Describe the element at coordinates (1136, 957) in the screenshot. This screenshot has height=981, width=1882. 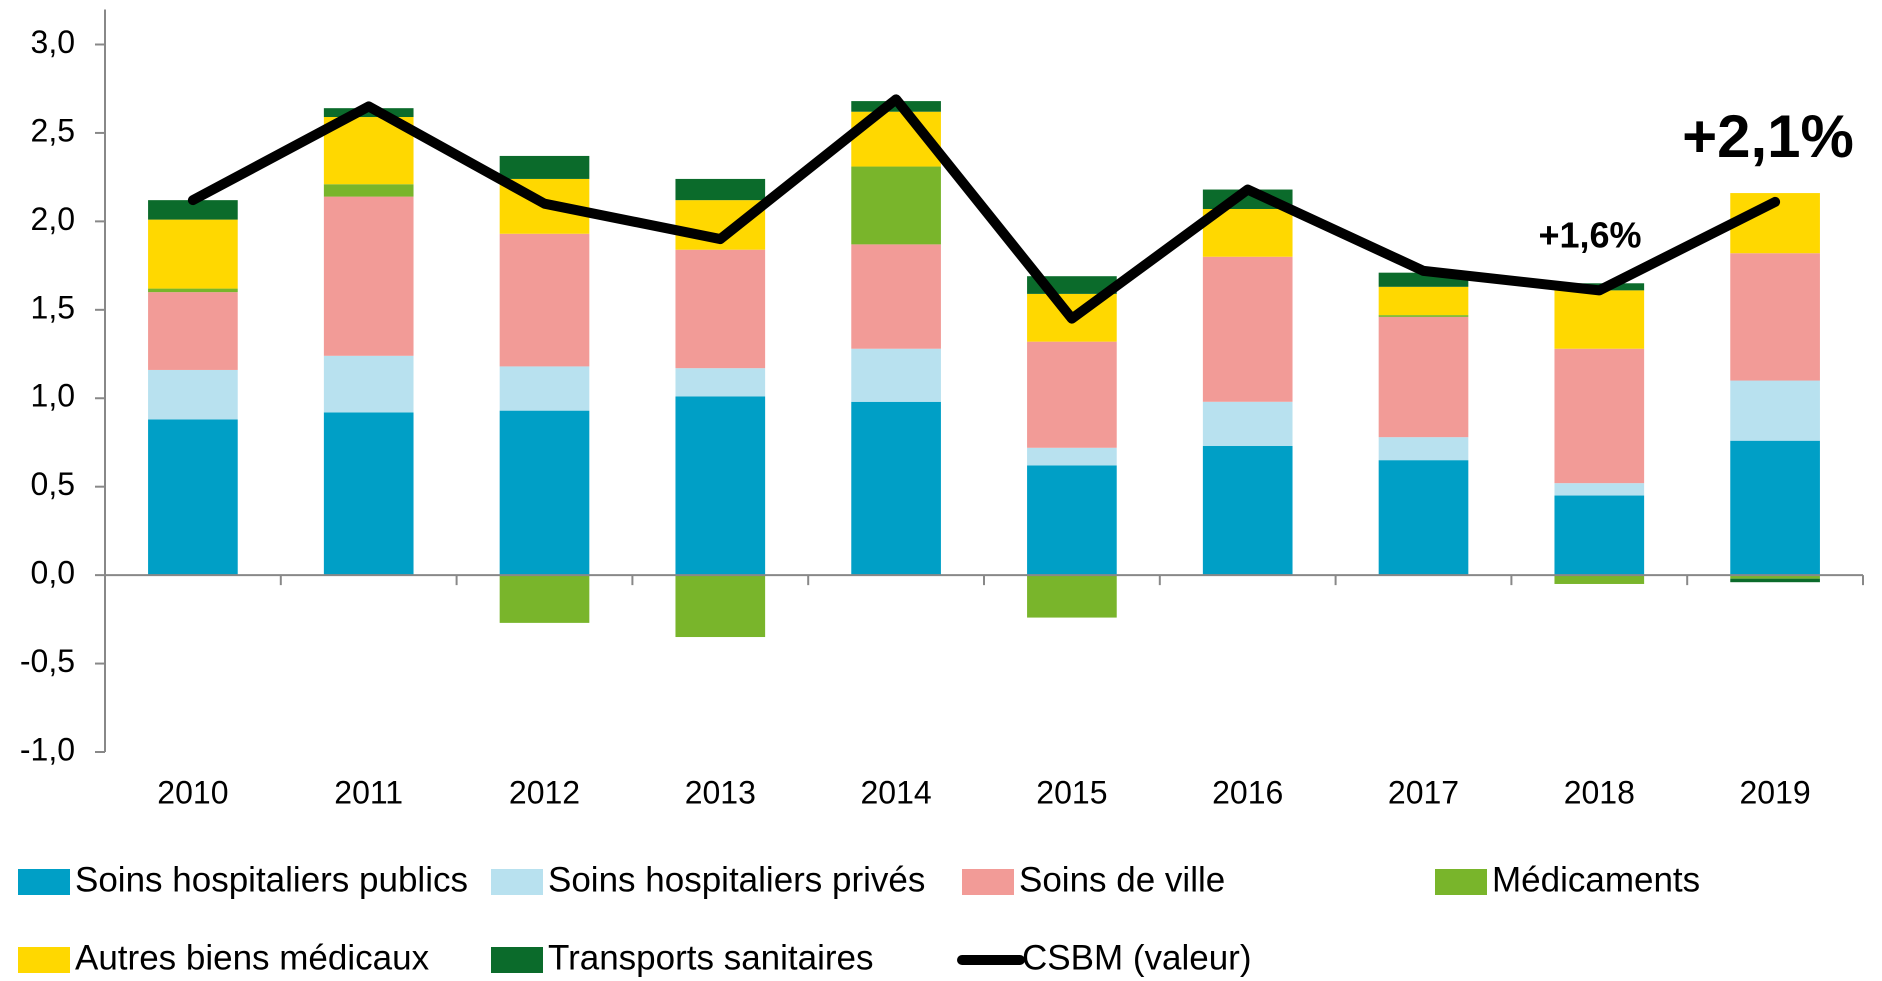
I see `legend-label: CSBM (valeur)` at that location.